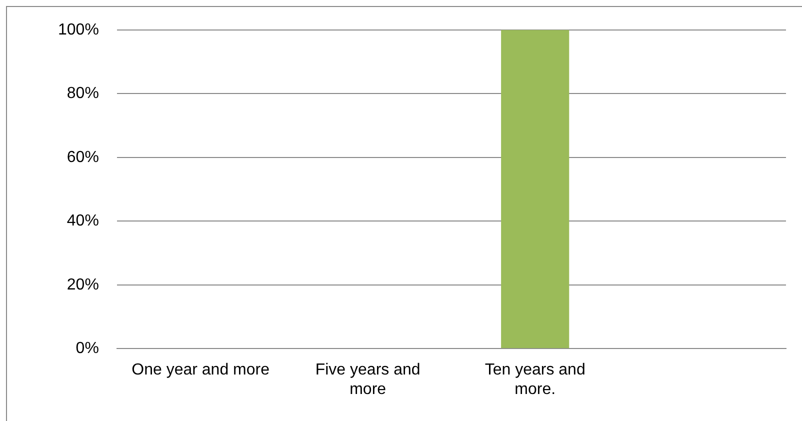  Describe the element at coordinates (78, 29) in the screenshot. I see `y-tick-label: 100%` at that location.